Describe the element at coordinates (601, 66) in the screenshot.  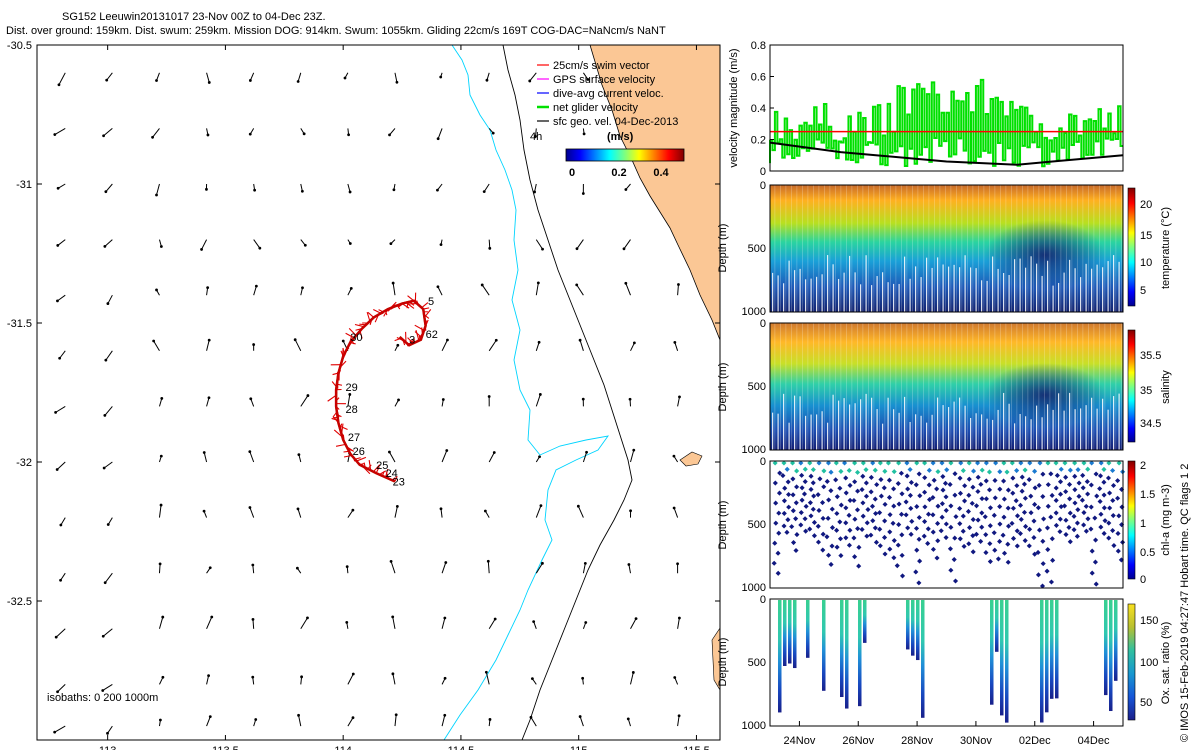
I see `legend-label-swim: 25cm/s swim vector` at that location.